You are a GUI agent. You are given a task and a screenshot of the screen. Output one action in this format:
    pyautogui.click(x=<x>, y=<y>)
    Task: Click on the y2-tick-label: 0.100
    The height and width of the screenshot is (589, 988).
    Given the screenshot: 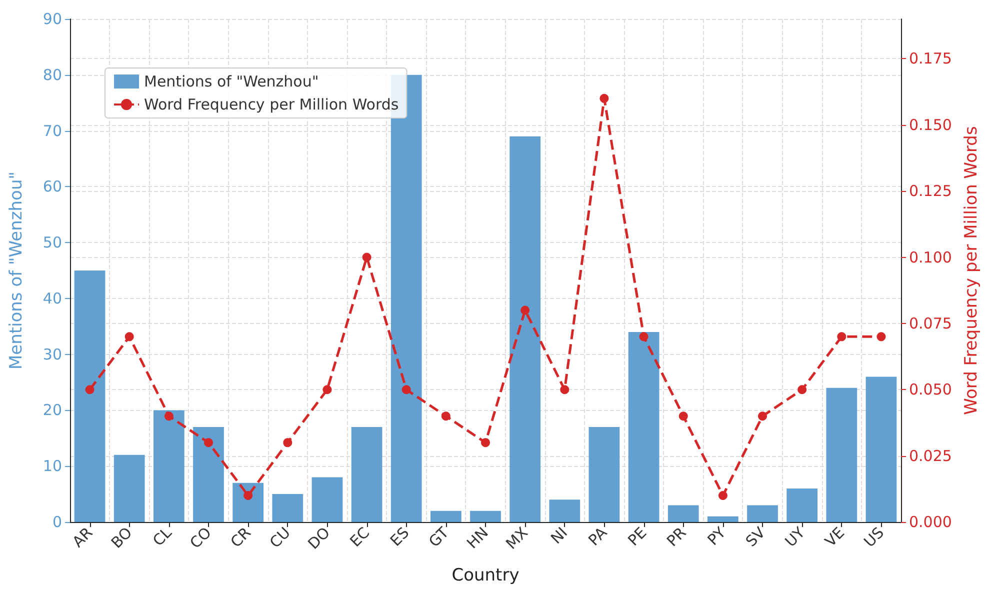 What is the action you would take?
    pyautogui.click(x=930, y=257)
    